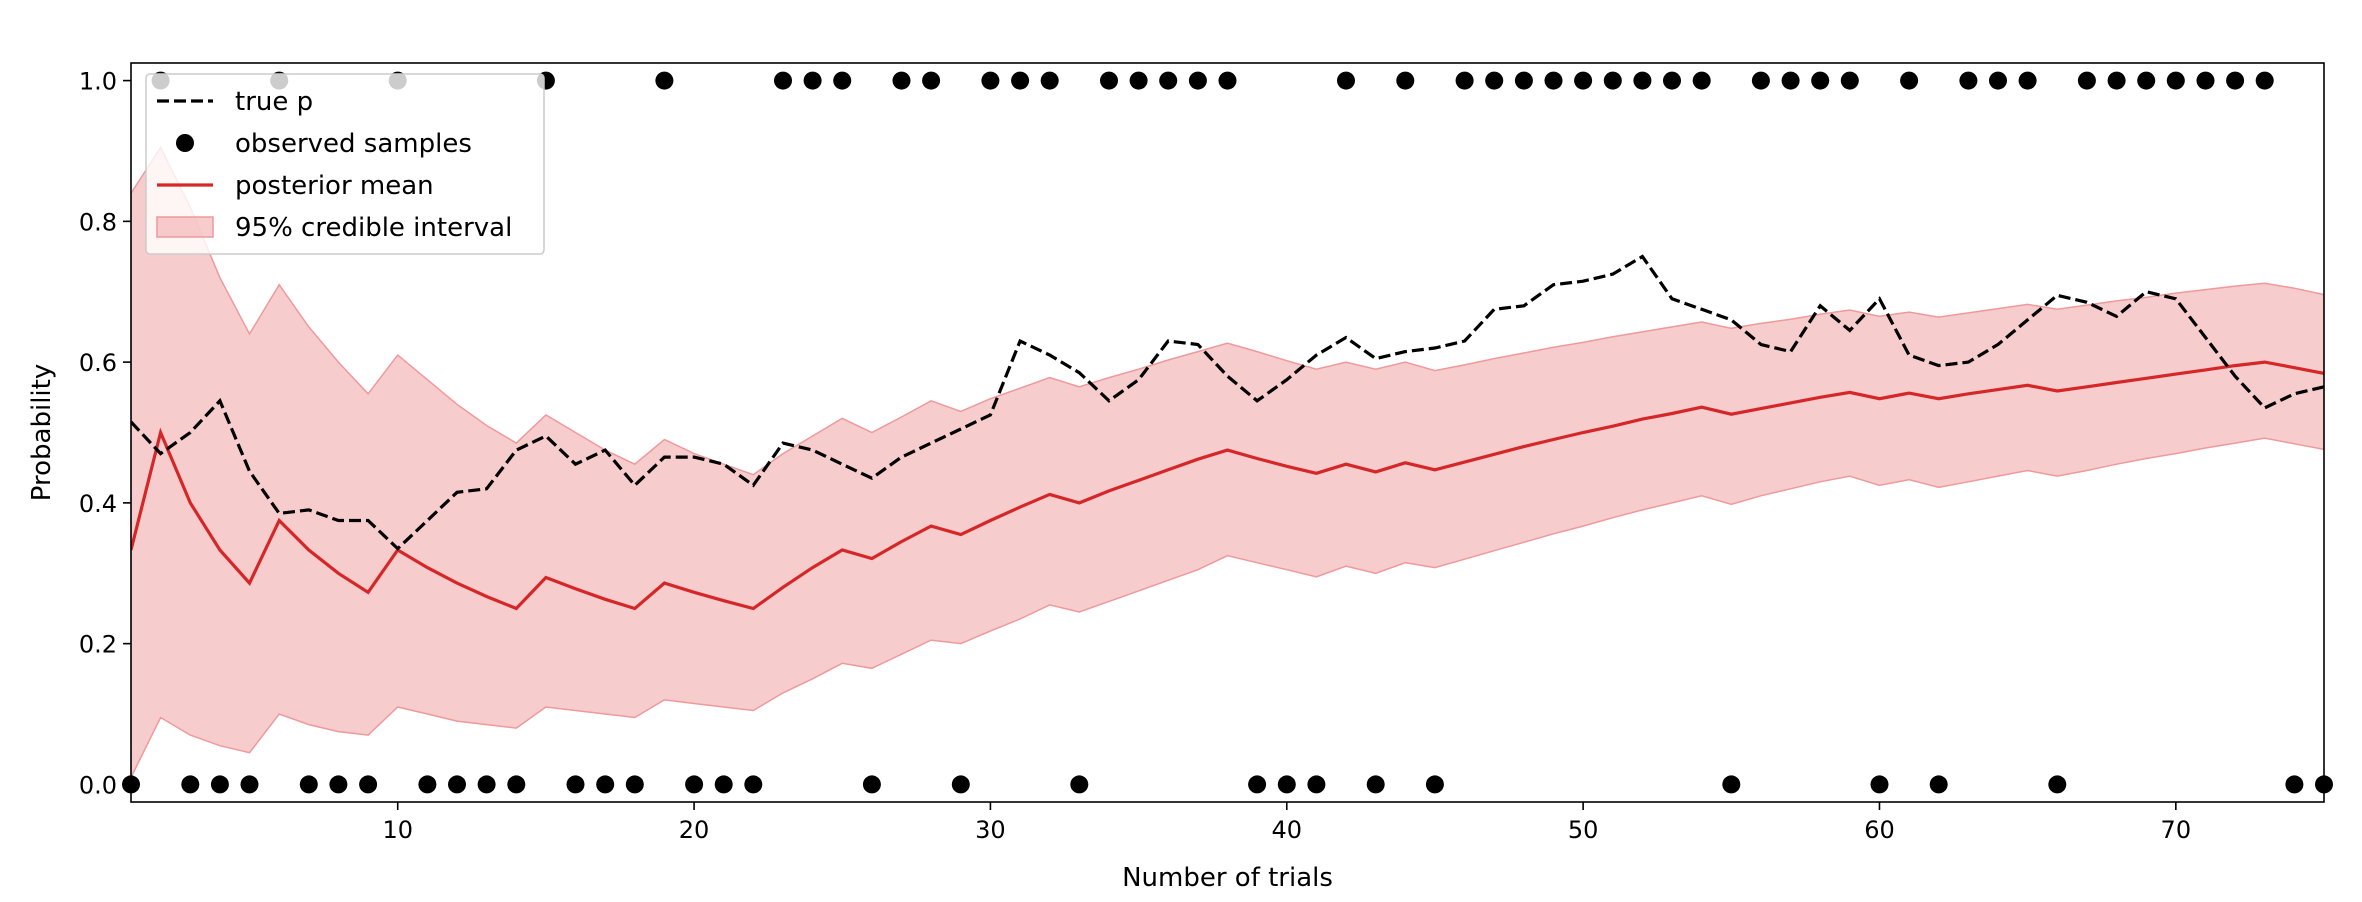  What do you see at coordinates (98, 222) in the screenshot?
I see `y-tick-label: 0.8` at bounding box center [98, 222].